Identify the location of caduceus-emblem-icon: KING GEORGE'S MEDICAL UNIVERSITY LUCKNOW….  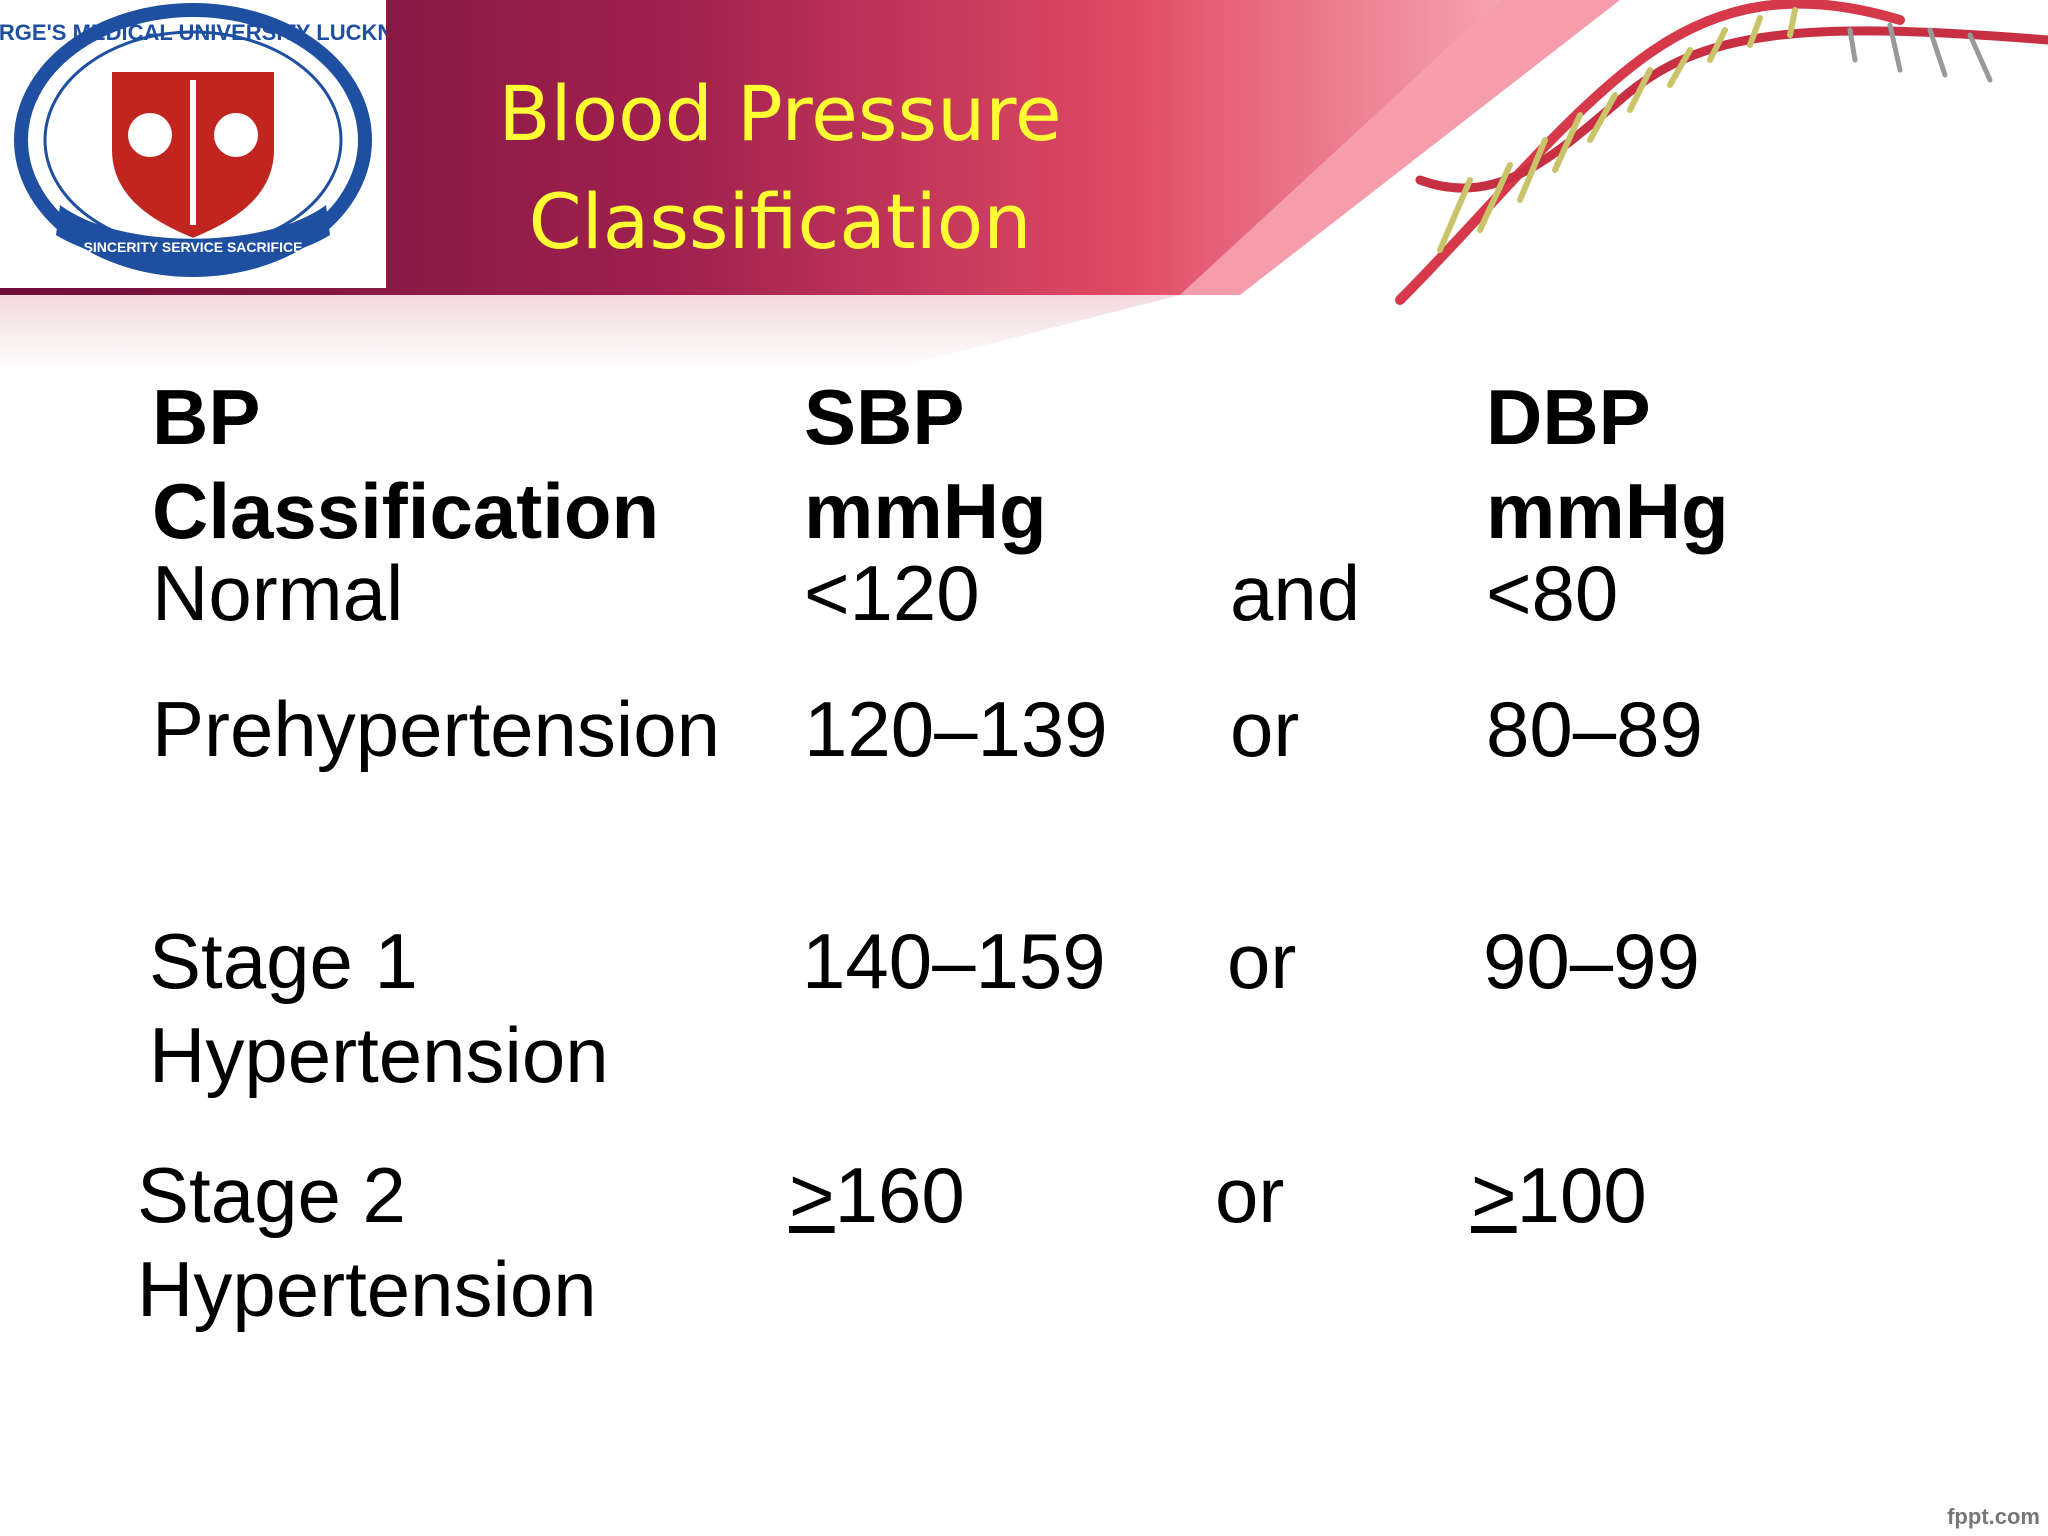
(193, 140).